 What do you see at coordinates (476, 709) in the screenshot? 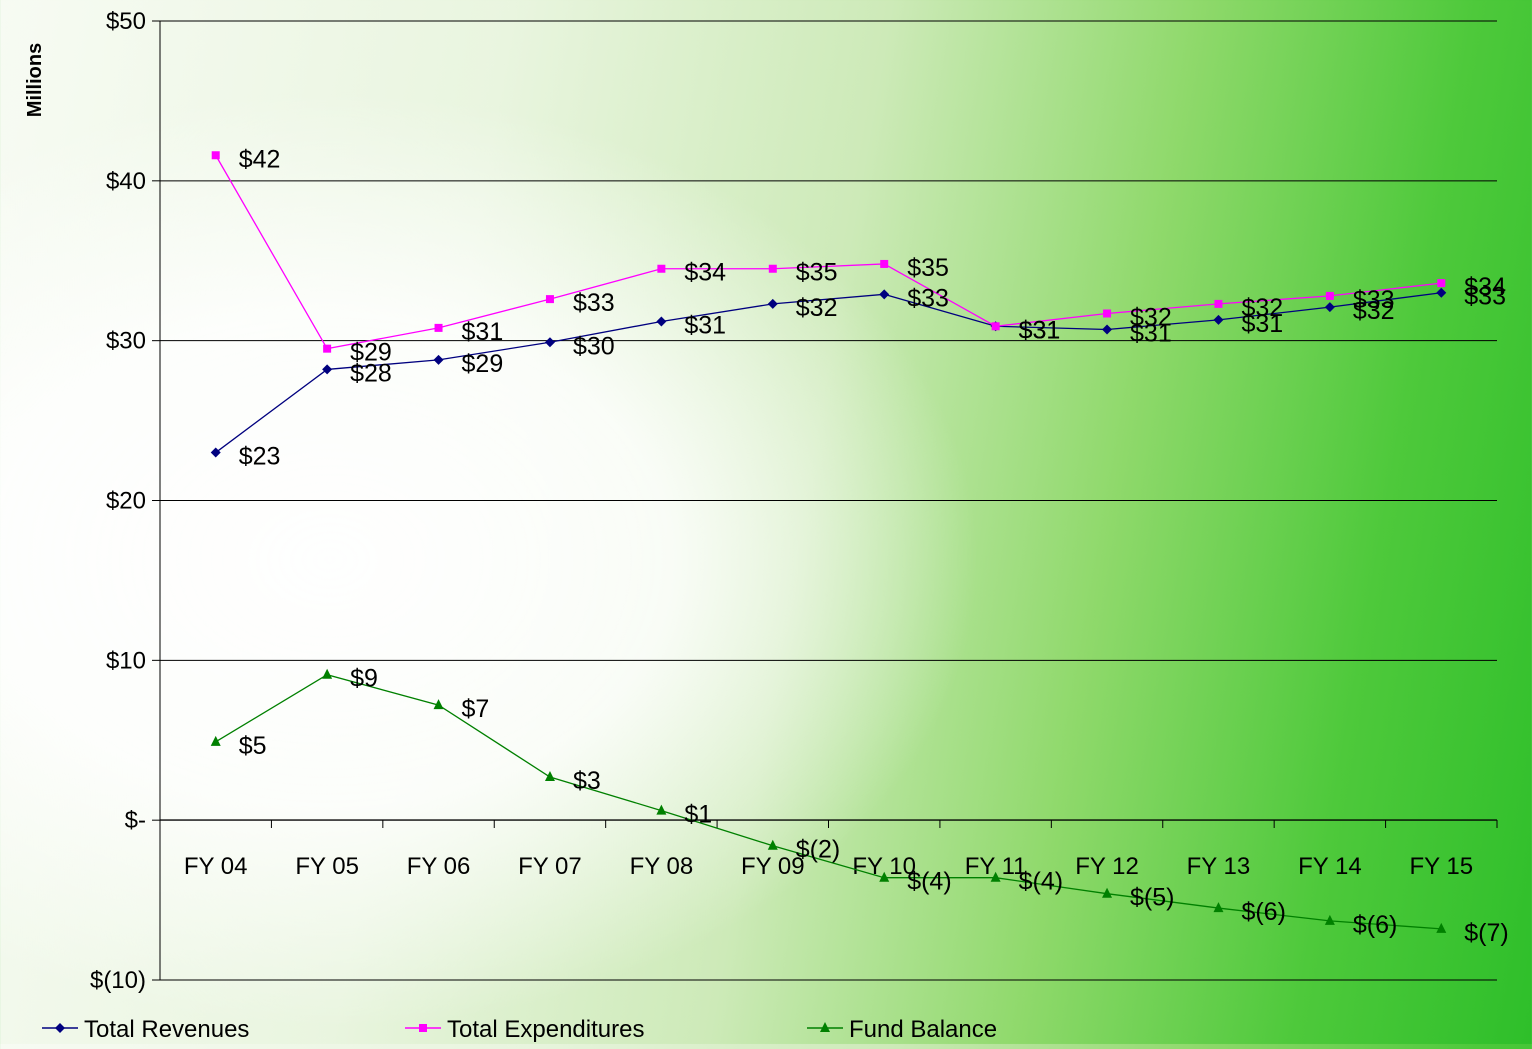
I see `data-label: $7` at bounding box center [476, 709].